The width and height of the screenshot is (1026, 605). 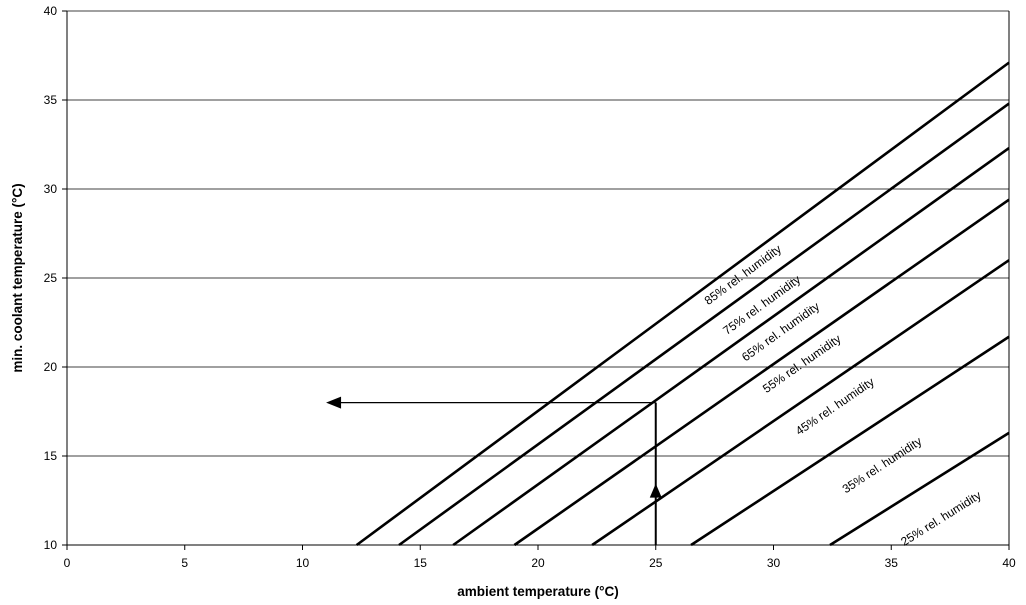 What do you see at coordinates (51, 367) in the screenshot?
I see `y-tick-label-20: 20` at bounding box center [51, 367].